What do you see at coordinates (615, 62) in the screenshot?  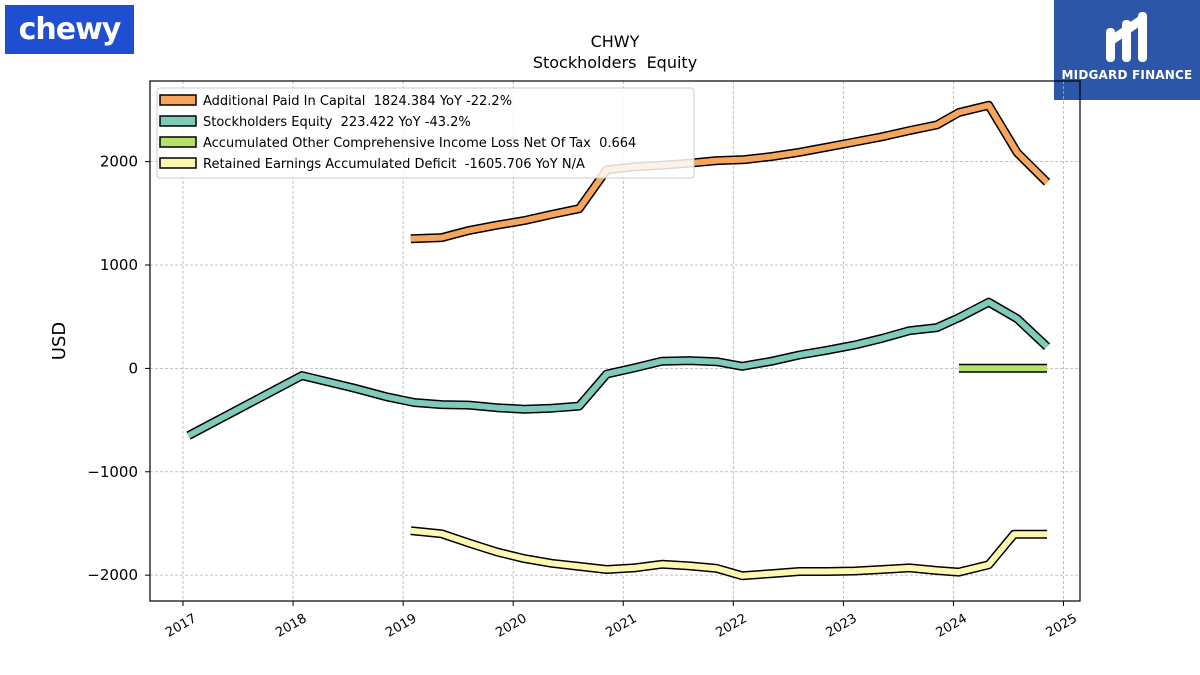 I see `chart-subtitle: Stockholders Equity` at bounding box center [615, 62].